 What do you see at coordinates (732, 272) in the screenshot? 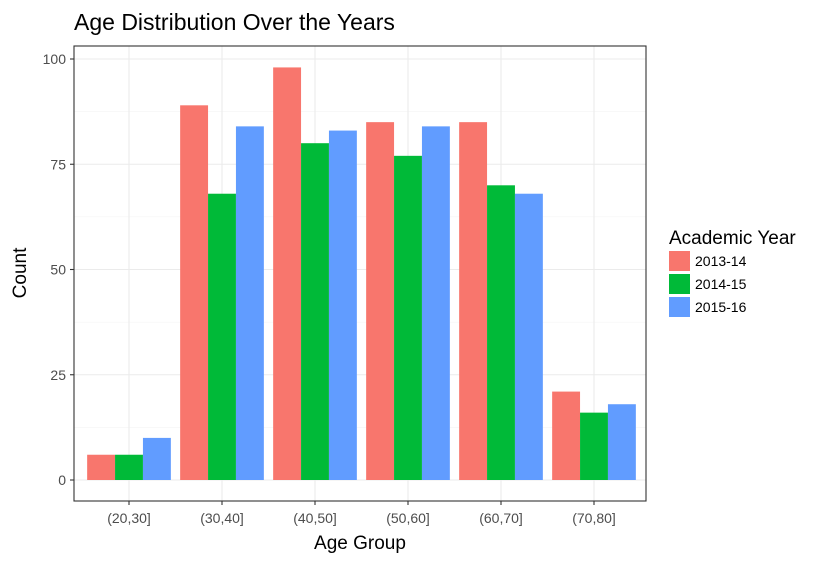
I see `legend: Academic Year 2013-14 2014-15 2015-16` at bounding box center [732, 272].